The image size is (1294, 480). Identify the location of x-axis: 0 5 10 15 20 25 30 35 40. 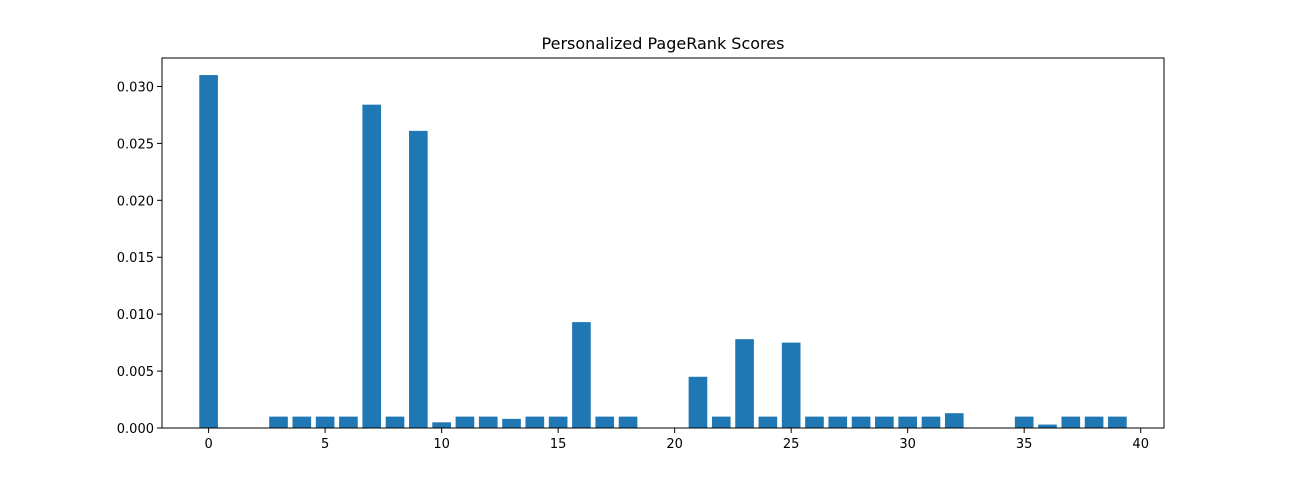
(676, 440).